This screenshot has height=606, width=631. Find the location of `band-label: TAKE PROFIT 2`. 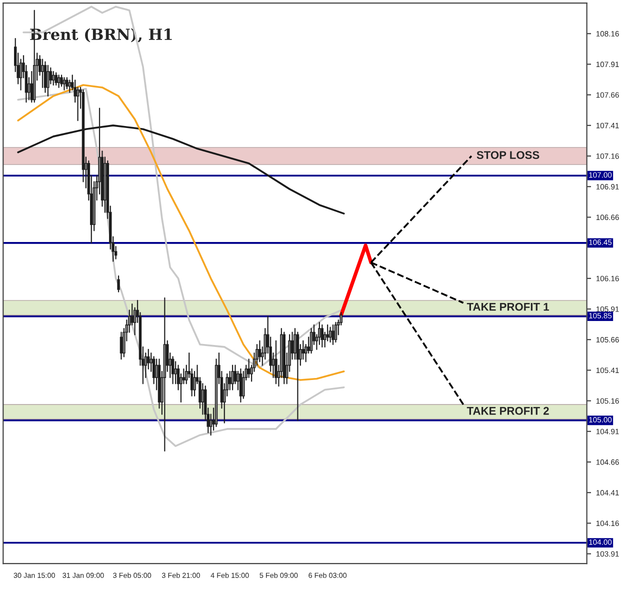

band-label: TAKE PROFIT 2 is located at coordinates (507, 410).